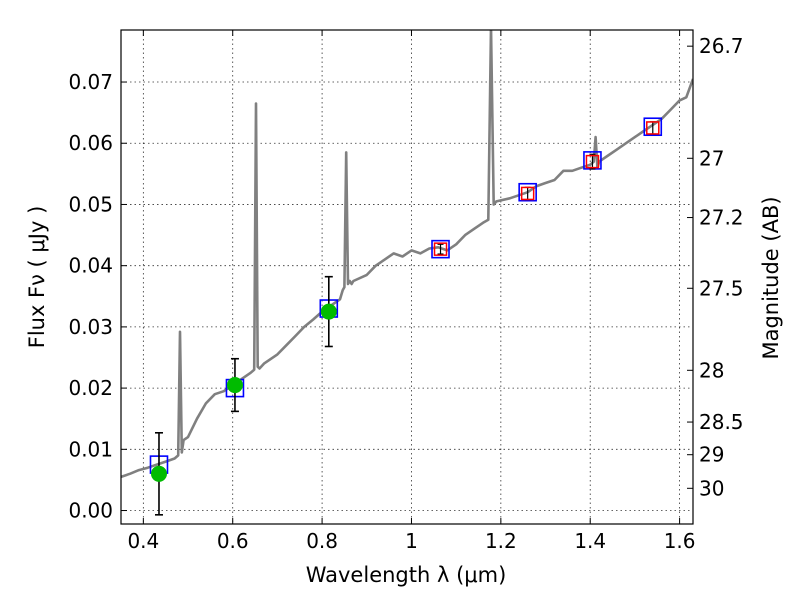 This screenshot has height=600, width=800. I want to click on magnitude-axis-label: Magnitude (AB), so click(771, 277).